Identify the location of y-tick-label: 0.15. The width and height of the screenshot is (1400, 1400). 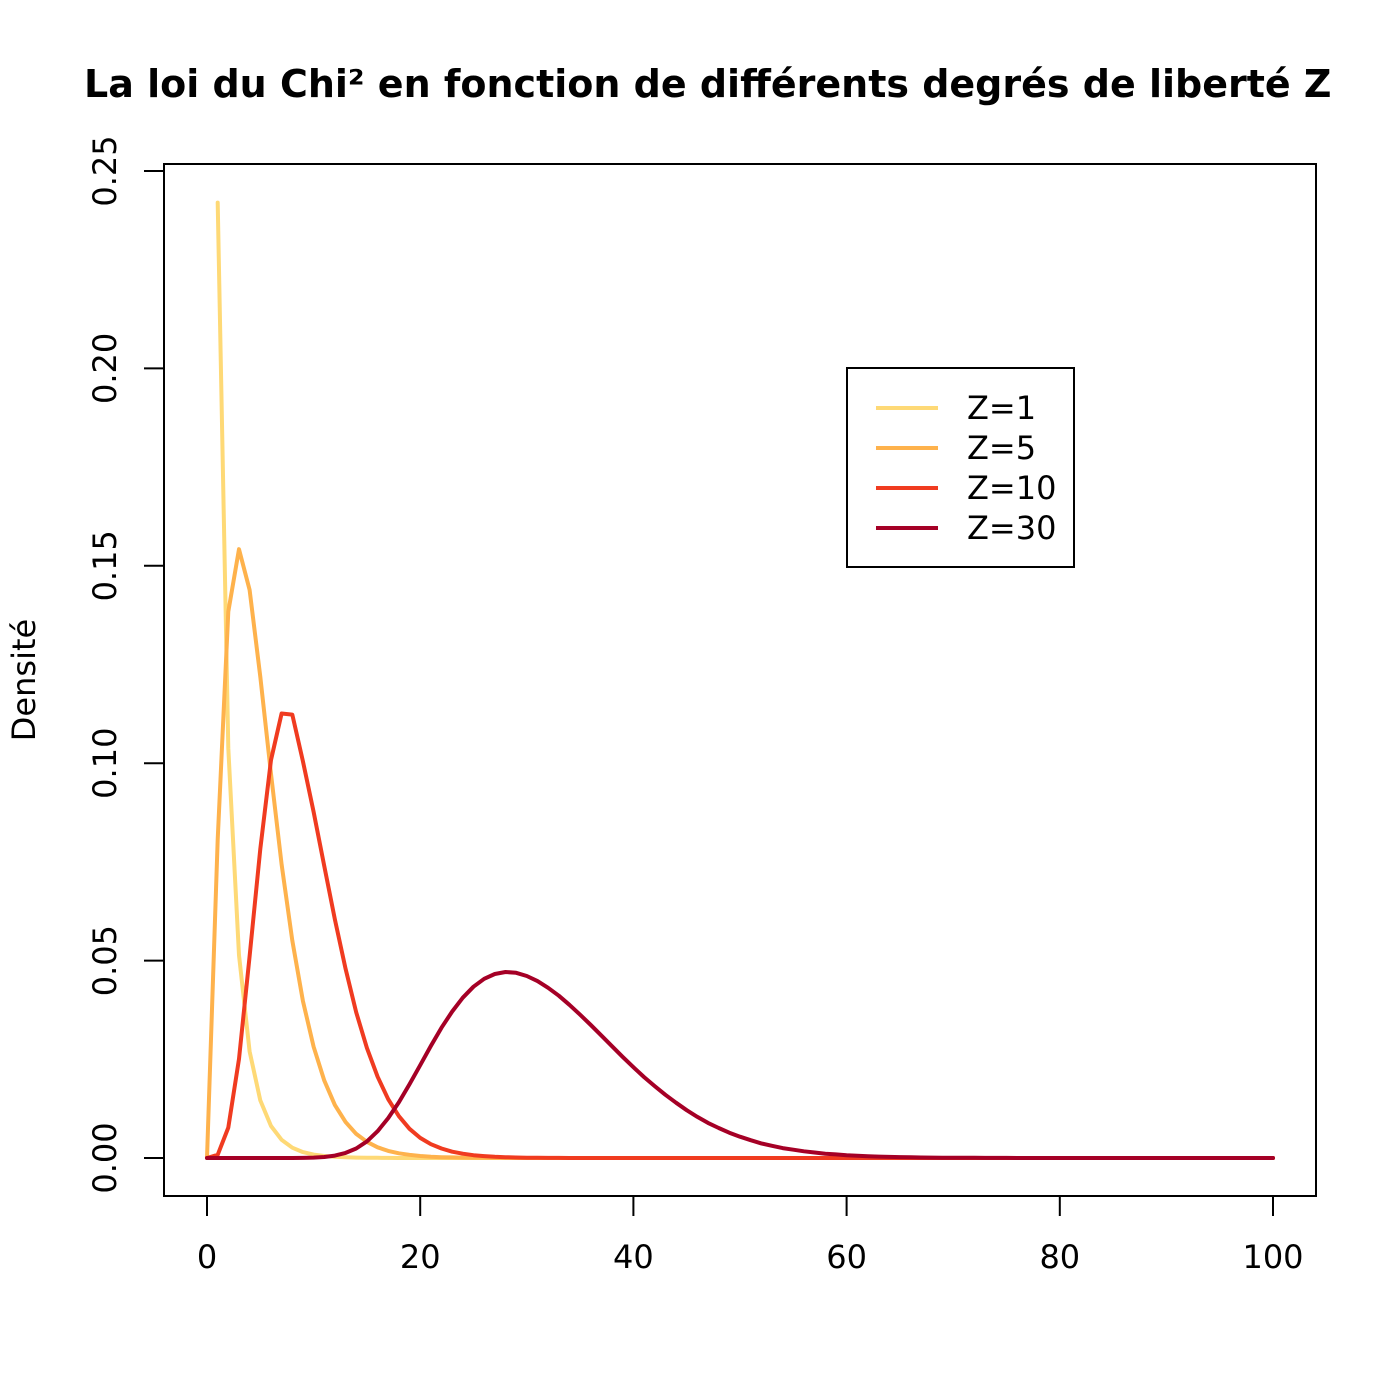
(105, 565).